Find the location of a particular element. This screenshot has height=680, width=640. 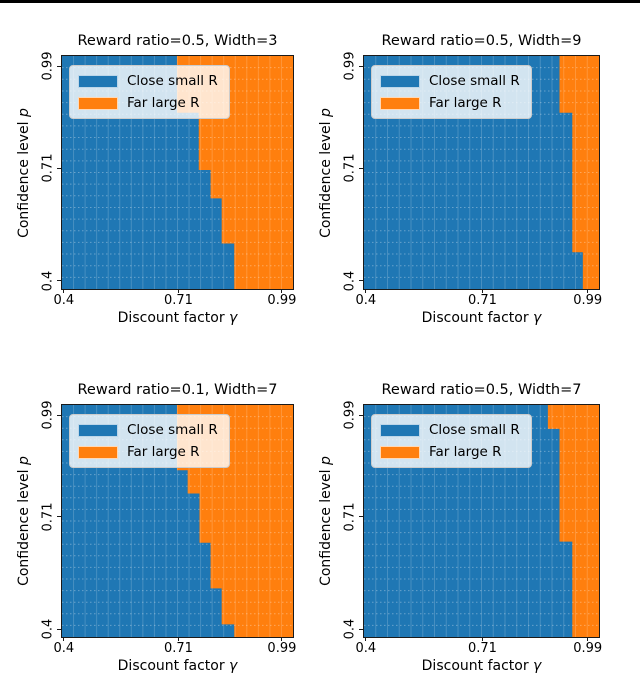

top-black-bar is located at coordinates (320, 1).